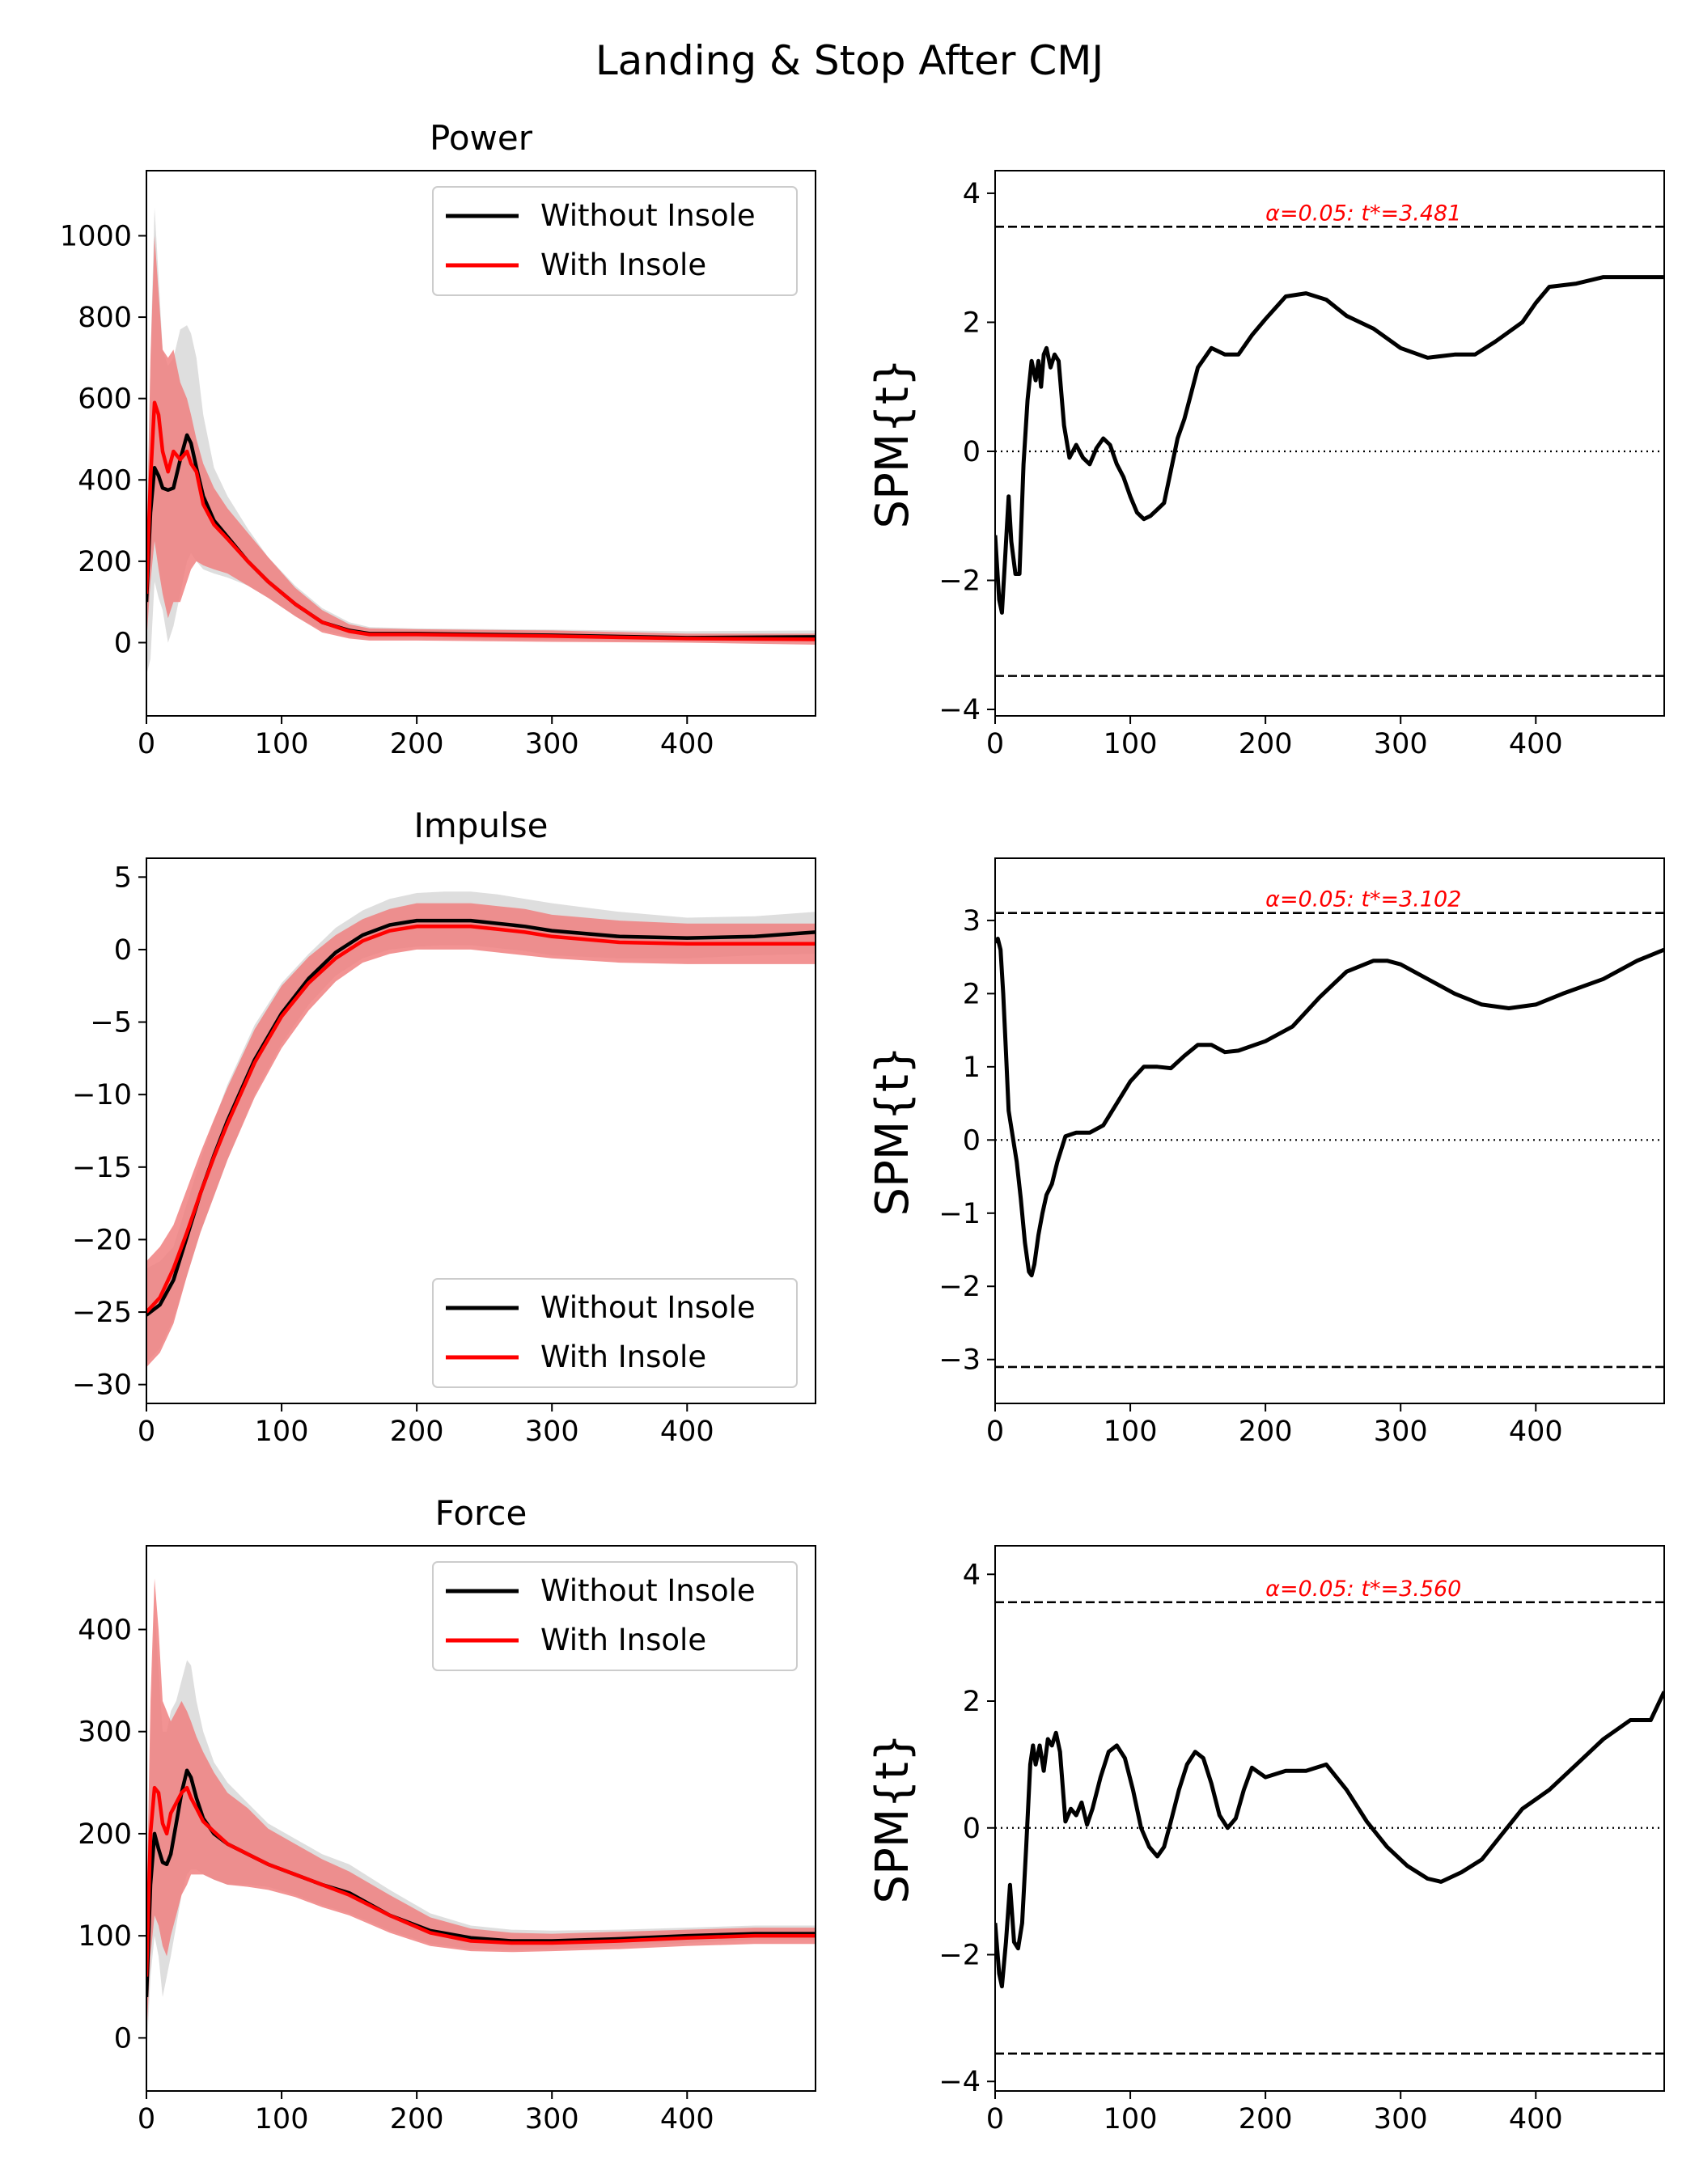  Describe the element at coordinates (102, 1168) in the screenshot. I see `y-tick-label: −15` at that location.